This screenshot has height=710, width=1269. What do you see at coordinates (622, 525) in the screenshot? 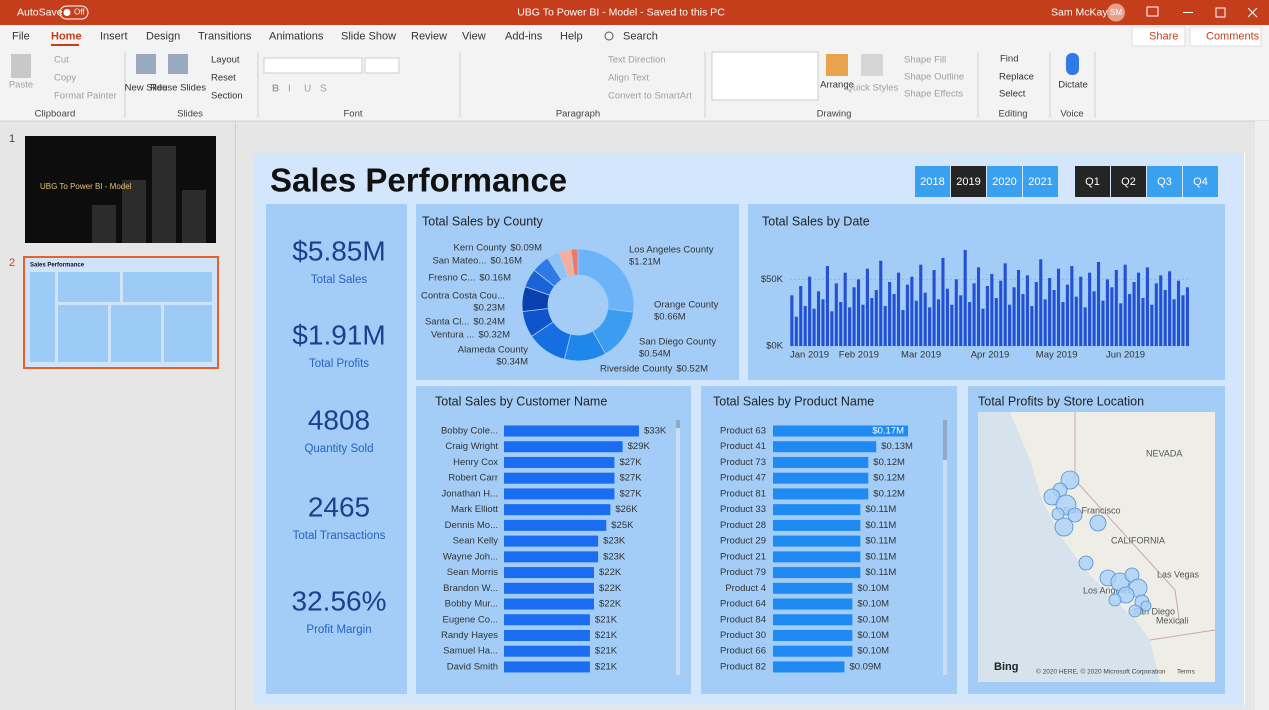
I see `value-label: $25K` at bounding box center [622, 525].